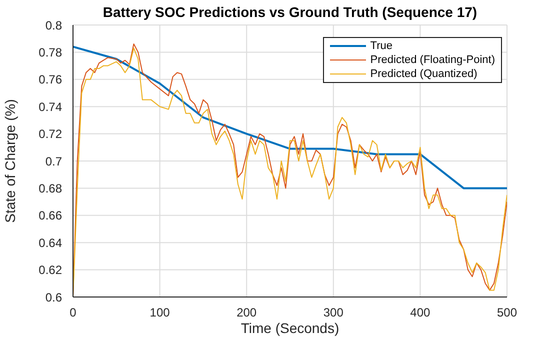 The height and width of the screenshot is (337, 560). Describe the element at coordinates (73, 313) in the screenshot. I see `x-tick-label: 0` at that location.